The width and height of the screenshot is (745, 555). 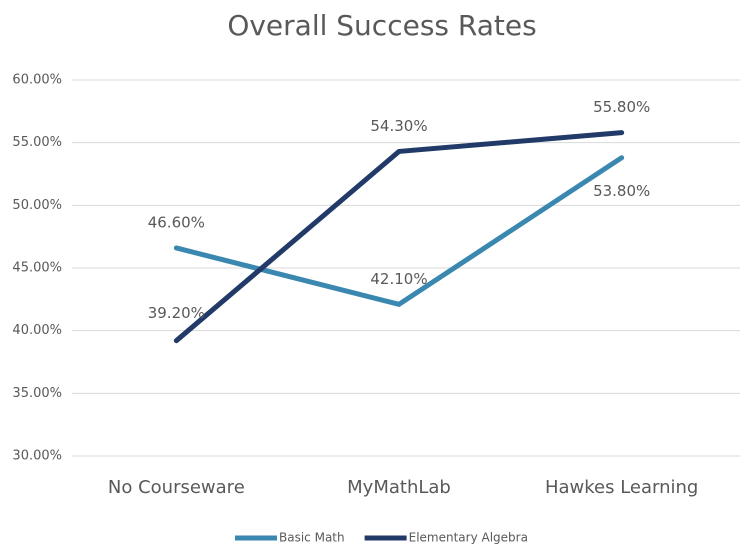 What do you see at coordinates (312, 538) in the screenshot?
I see `legend-label: Basic Math` at bounding box center [312, 538].